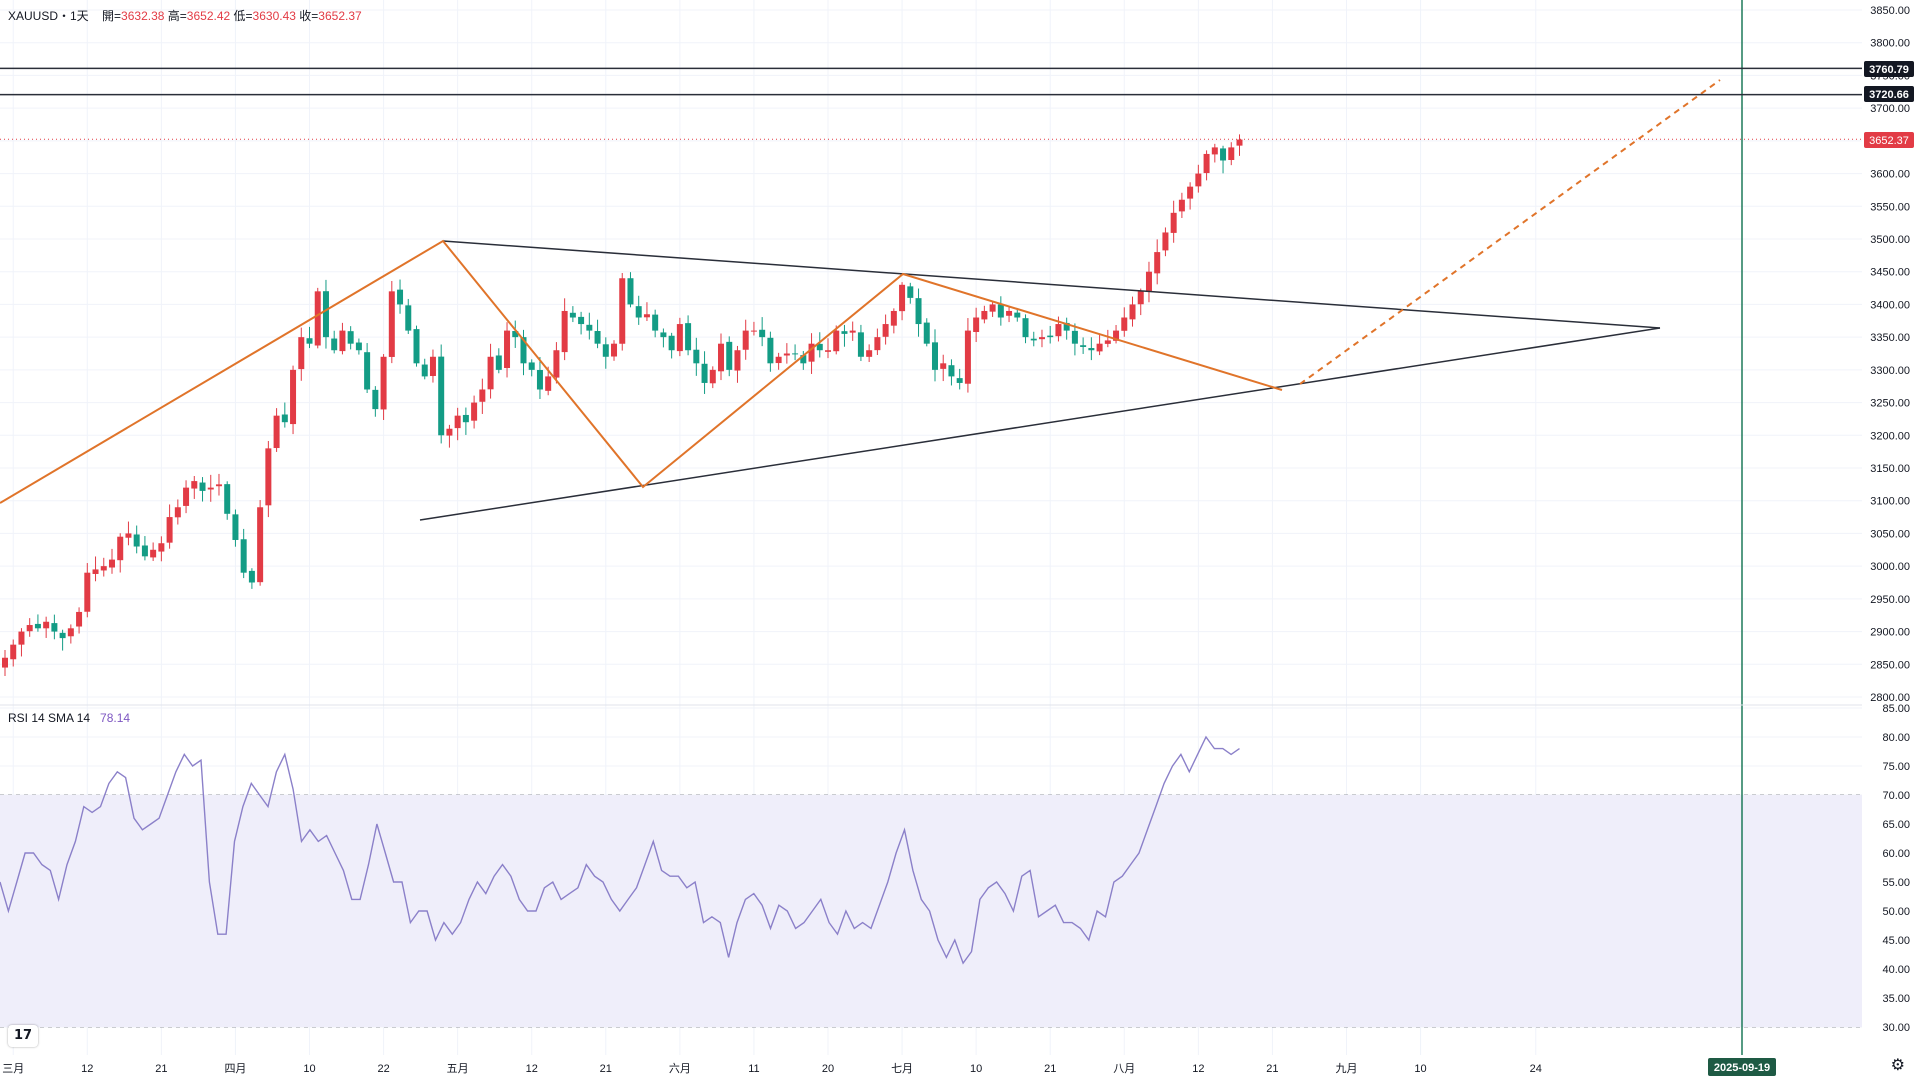  Describe the element at coordinates (208, 16) in the screenshot. I see `high-value: 3652.42` at that location.